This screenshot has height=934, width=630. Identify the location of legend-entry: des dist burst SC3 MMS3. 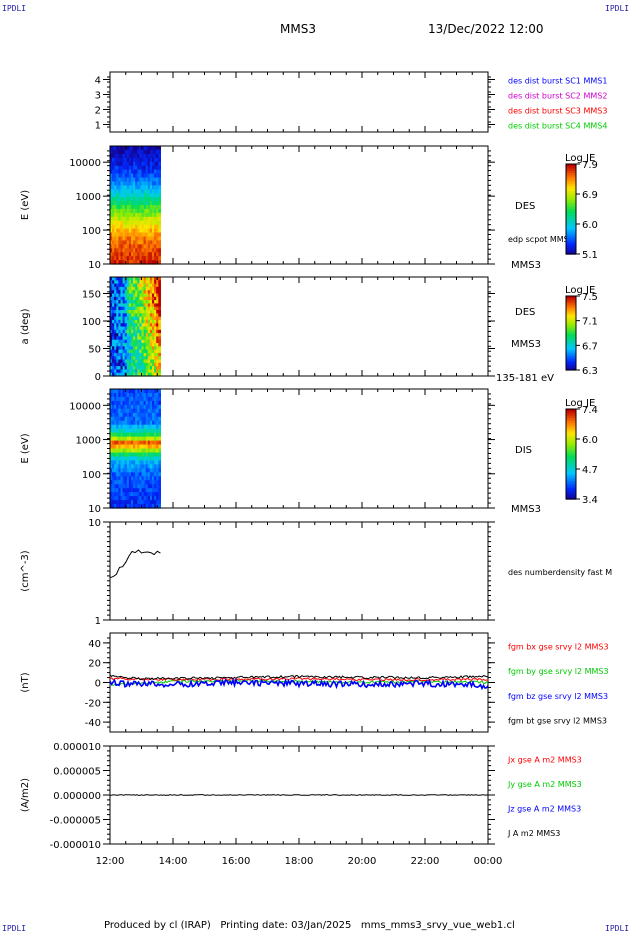
(557, 111).